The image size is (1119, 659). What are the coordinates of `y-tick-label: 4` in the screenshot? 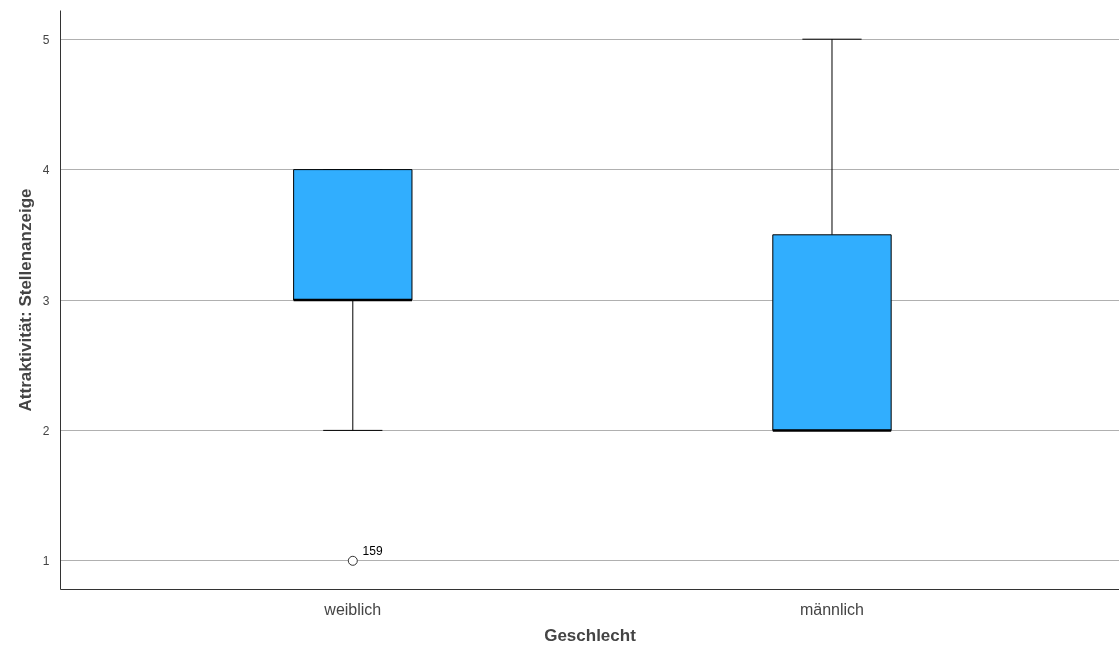 It's located at (46, 170).